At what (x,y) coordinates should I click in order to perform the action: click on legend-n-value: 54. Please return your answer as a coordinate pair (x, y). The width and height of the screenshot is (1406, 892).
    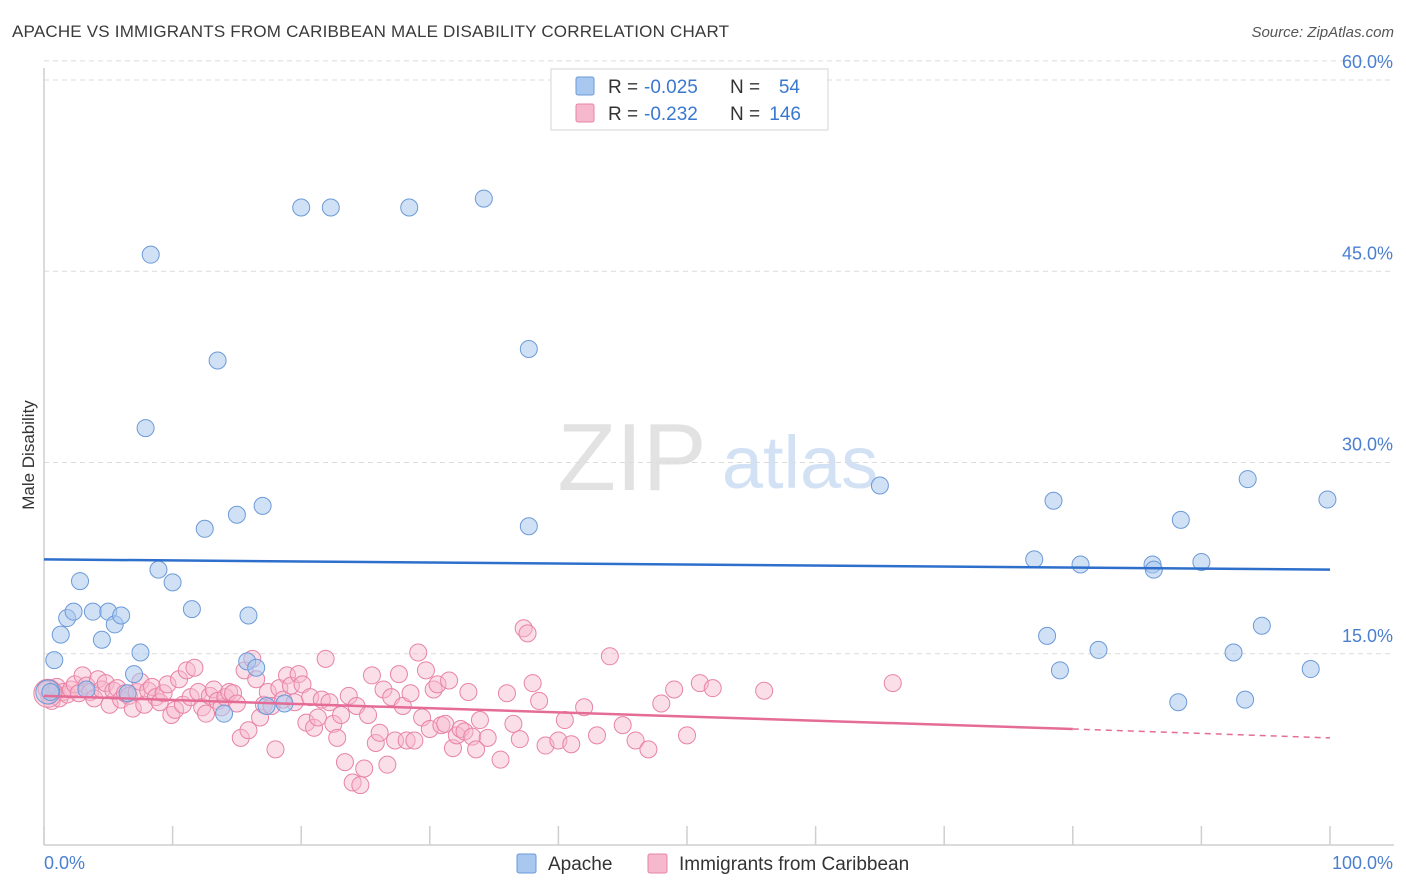
    Looking at the image, I should click on (790, 87).